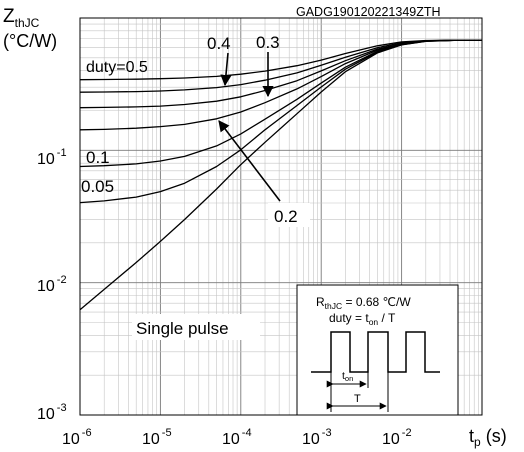 The image size is (524, 452). I want to click on series-label-0.3: 0.3, so click(268, 42).